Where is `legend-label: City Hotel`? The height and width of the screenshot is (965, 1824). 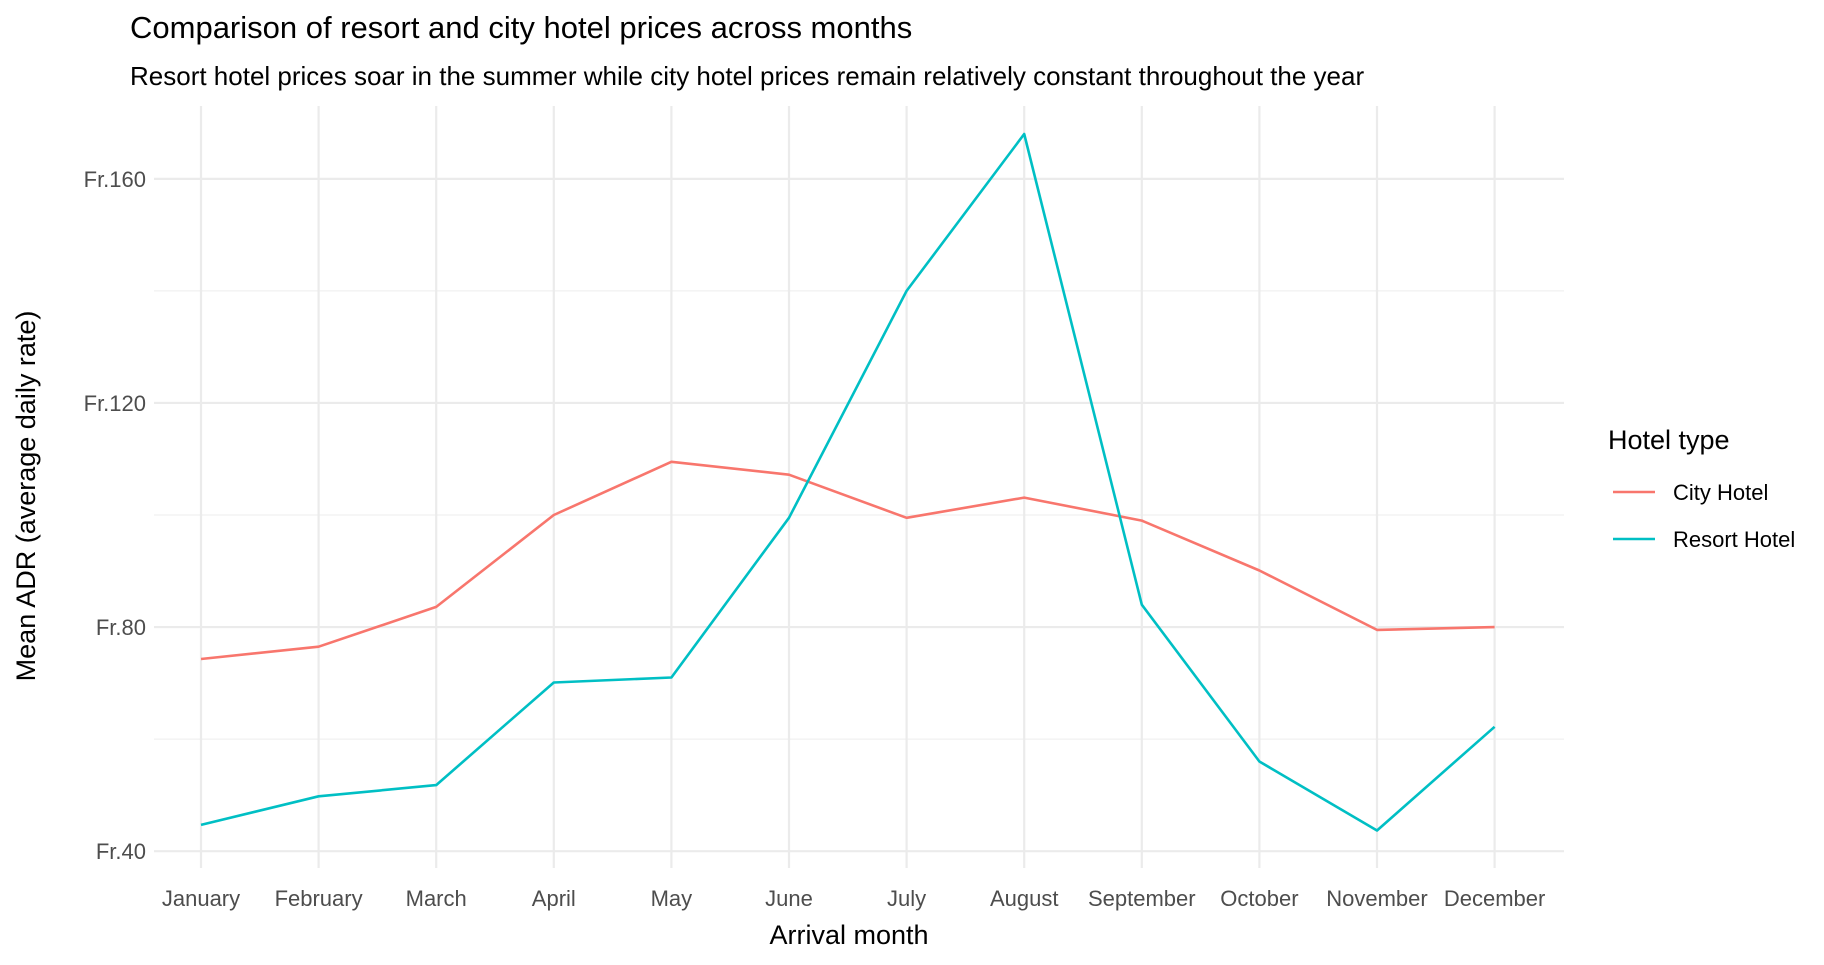
legend-label: City Hotel is located at coordinates (1720, 492).